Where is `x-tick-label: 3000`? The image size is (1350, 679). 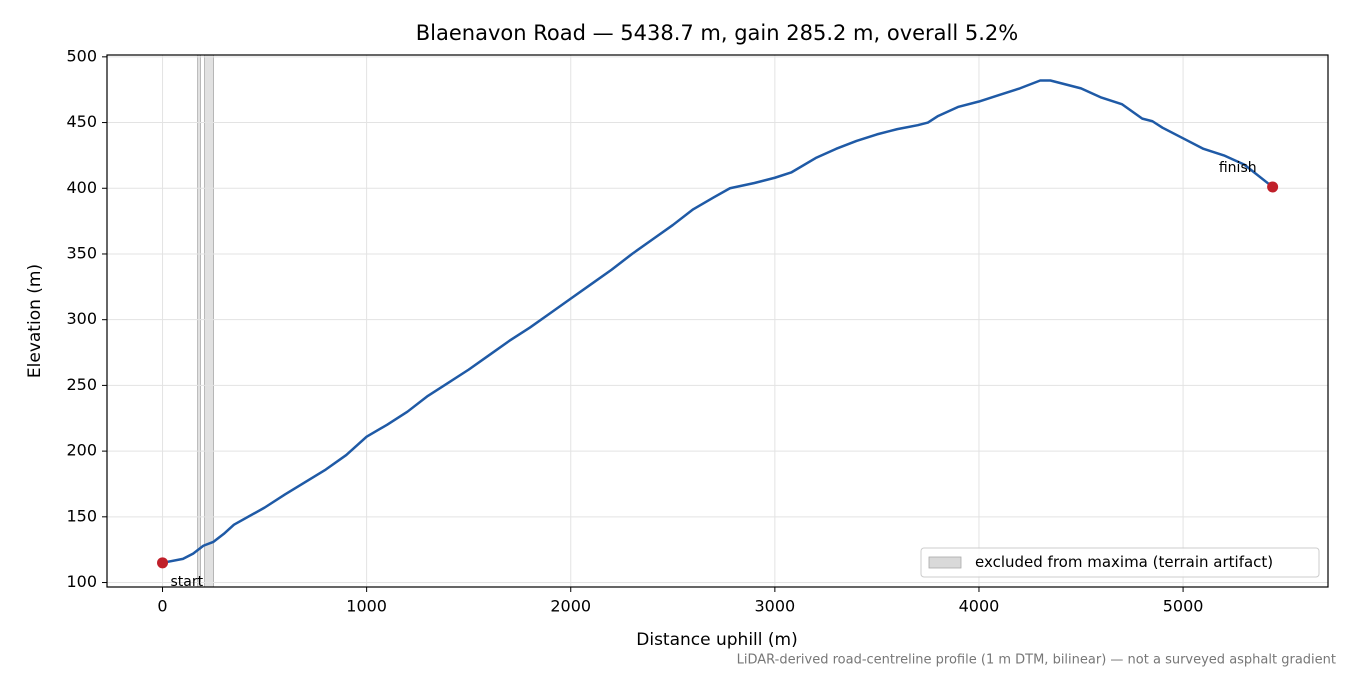
x-tick-label: 3000 is located at coordinates (774, 606).